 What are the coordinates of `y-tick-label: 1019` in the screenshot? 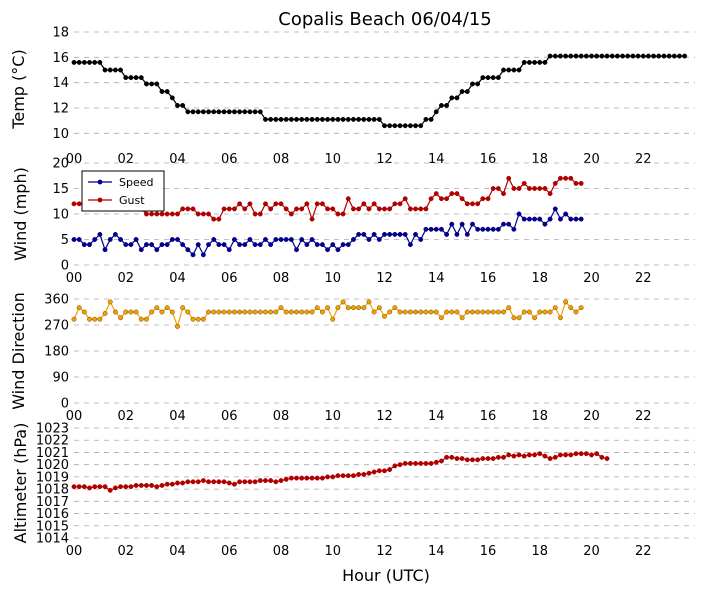 It's located at (52, 477).